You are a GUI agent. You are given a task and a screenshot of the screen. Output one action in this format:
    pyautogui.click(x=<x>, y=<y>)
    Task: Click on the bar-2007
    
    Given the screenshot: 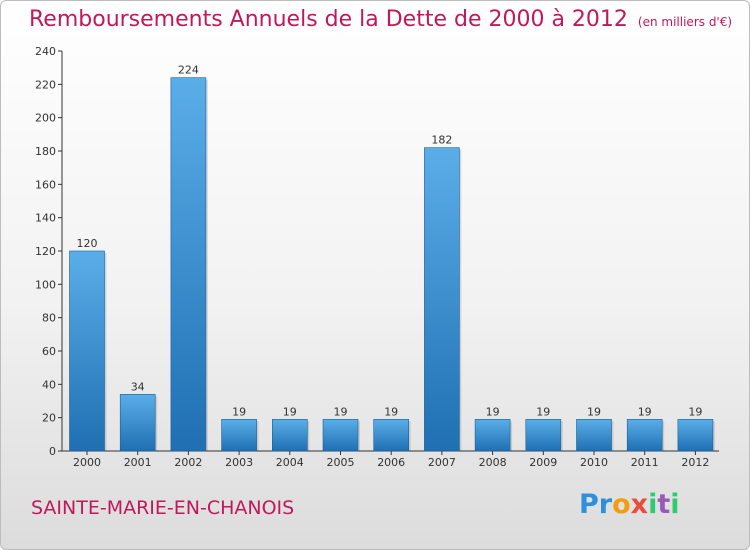 What is the action you would take?
    pyautogui.click(x=442, y=299)
    